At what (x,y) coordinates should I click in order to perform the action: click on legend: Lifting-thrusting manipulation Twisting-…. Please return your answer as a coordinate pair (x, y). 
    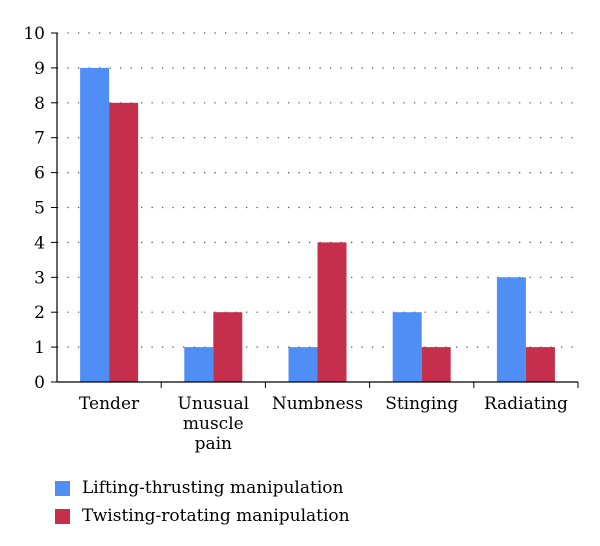
    Looking at the image, I should click on (202, 502).